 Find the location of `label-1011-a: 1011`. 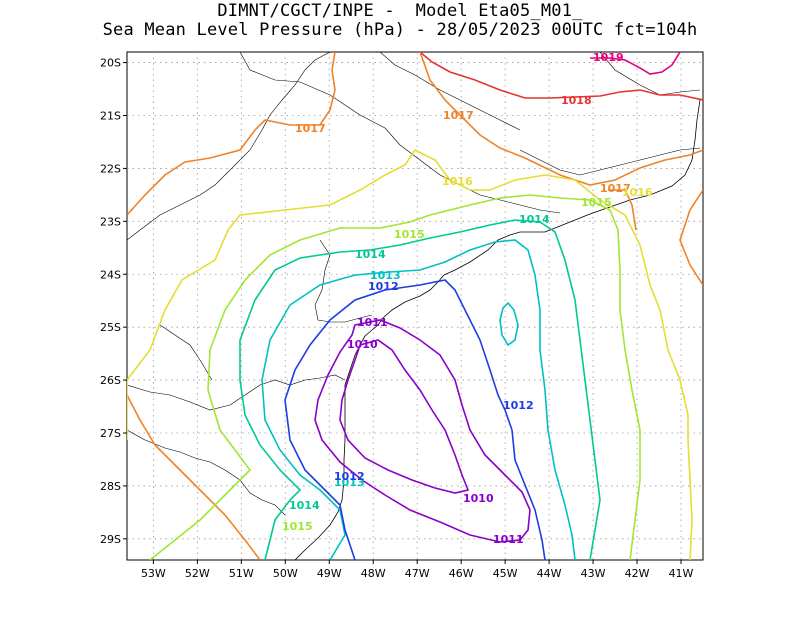

label-1011-a: 1011 is located at coordinates (372, 322).